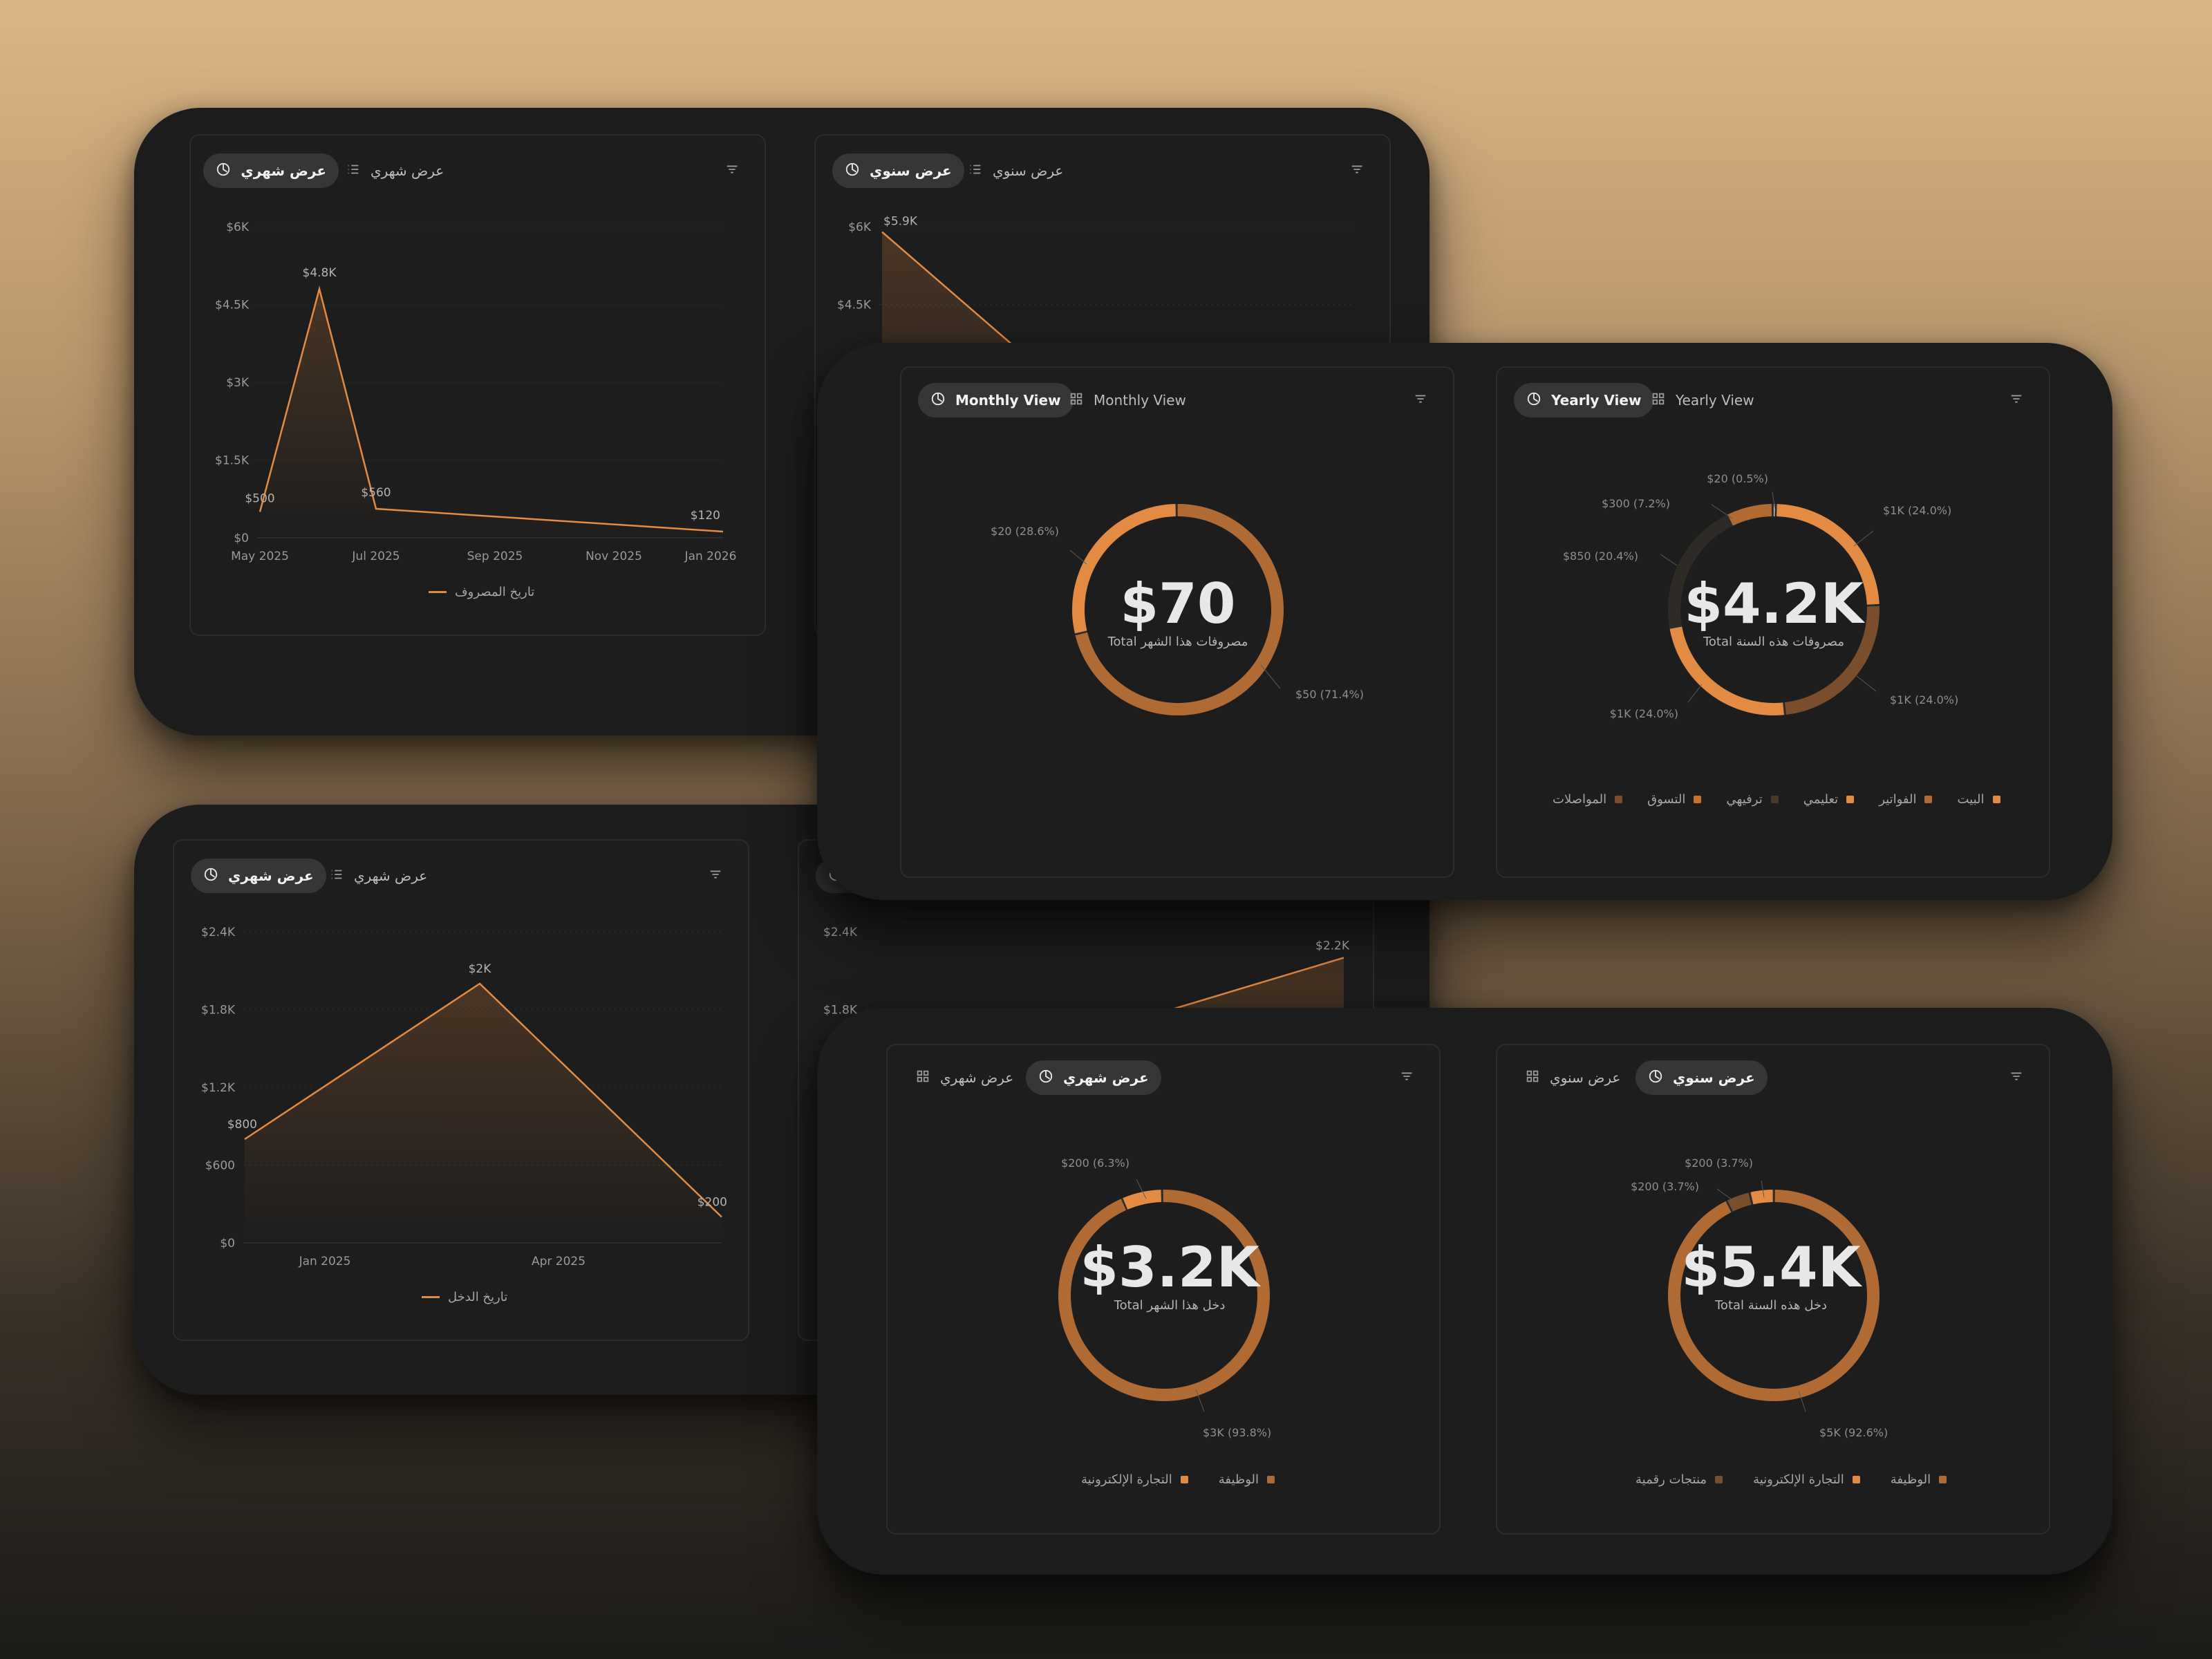 Image resolution: width=2212 pixels, height=1659 pixels. I want to click on donut-legend: البيت الفواتير تعليمي ترفيهي التسوق المواصلات, so click(1776, 800).